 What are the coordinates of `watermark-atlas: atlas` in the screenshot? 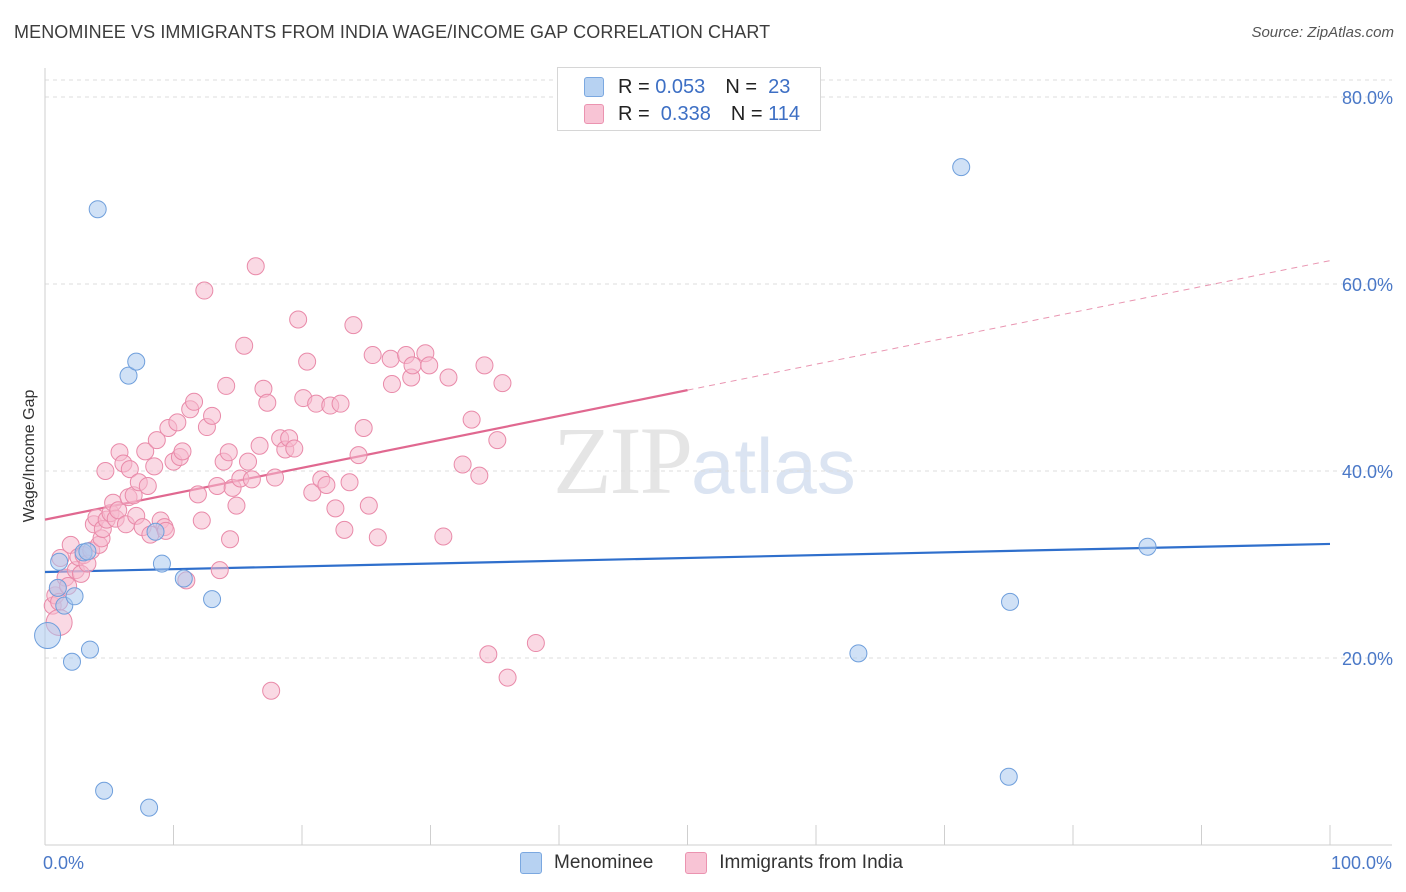 It's located at (773, 466).